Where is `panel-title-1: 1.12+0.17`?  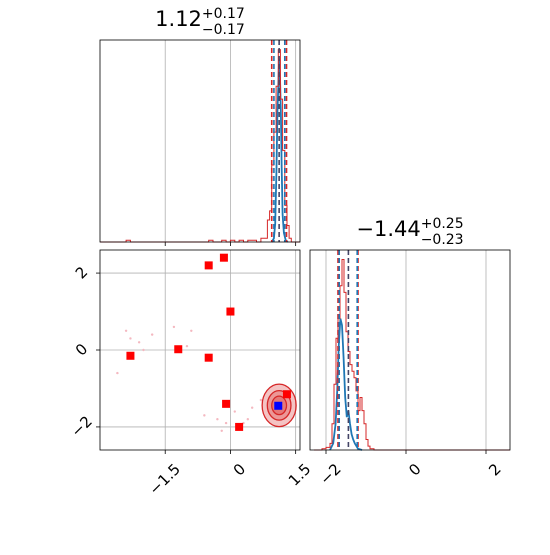 panel-title-1: 1.12+0.17 is located at coordinates (200, 18).